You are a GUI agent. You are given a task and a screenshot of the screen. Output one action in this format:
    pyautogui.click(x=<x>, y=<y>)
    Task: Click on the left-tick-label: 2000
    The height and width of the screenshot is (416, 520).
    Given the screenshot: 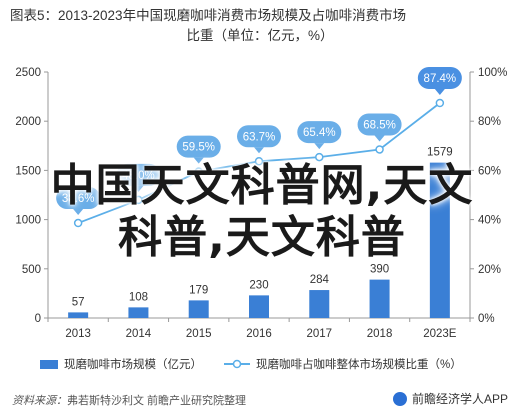 What is the action you would take?
    pyautogui.click(x=28, y=122)
    